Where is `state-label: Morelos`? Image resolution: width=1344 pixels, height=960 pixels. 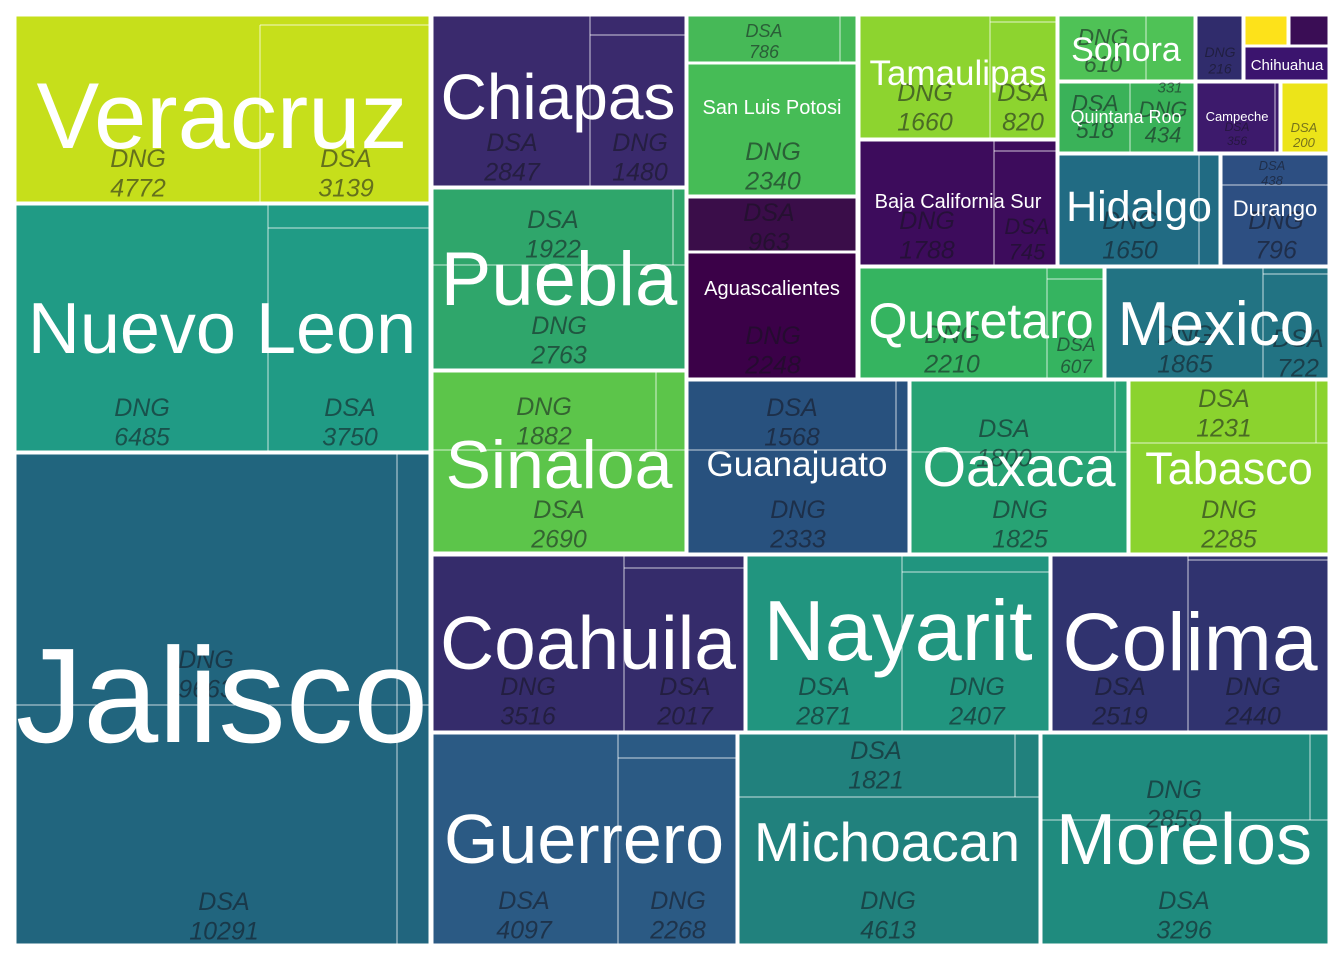
state-label: Morelos is located at coordinates (1184, 840).